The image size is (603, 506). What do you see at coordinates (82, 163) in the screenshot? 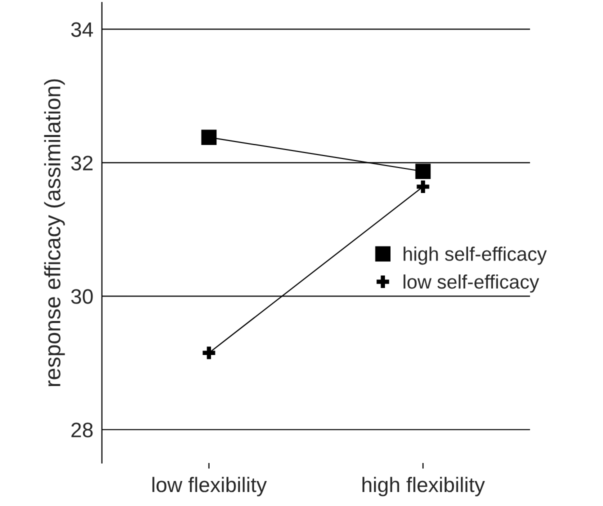
I see `y-tick-label: 32` at bounding box center [82, 163].